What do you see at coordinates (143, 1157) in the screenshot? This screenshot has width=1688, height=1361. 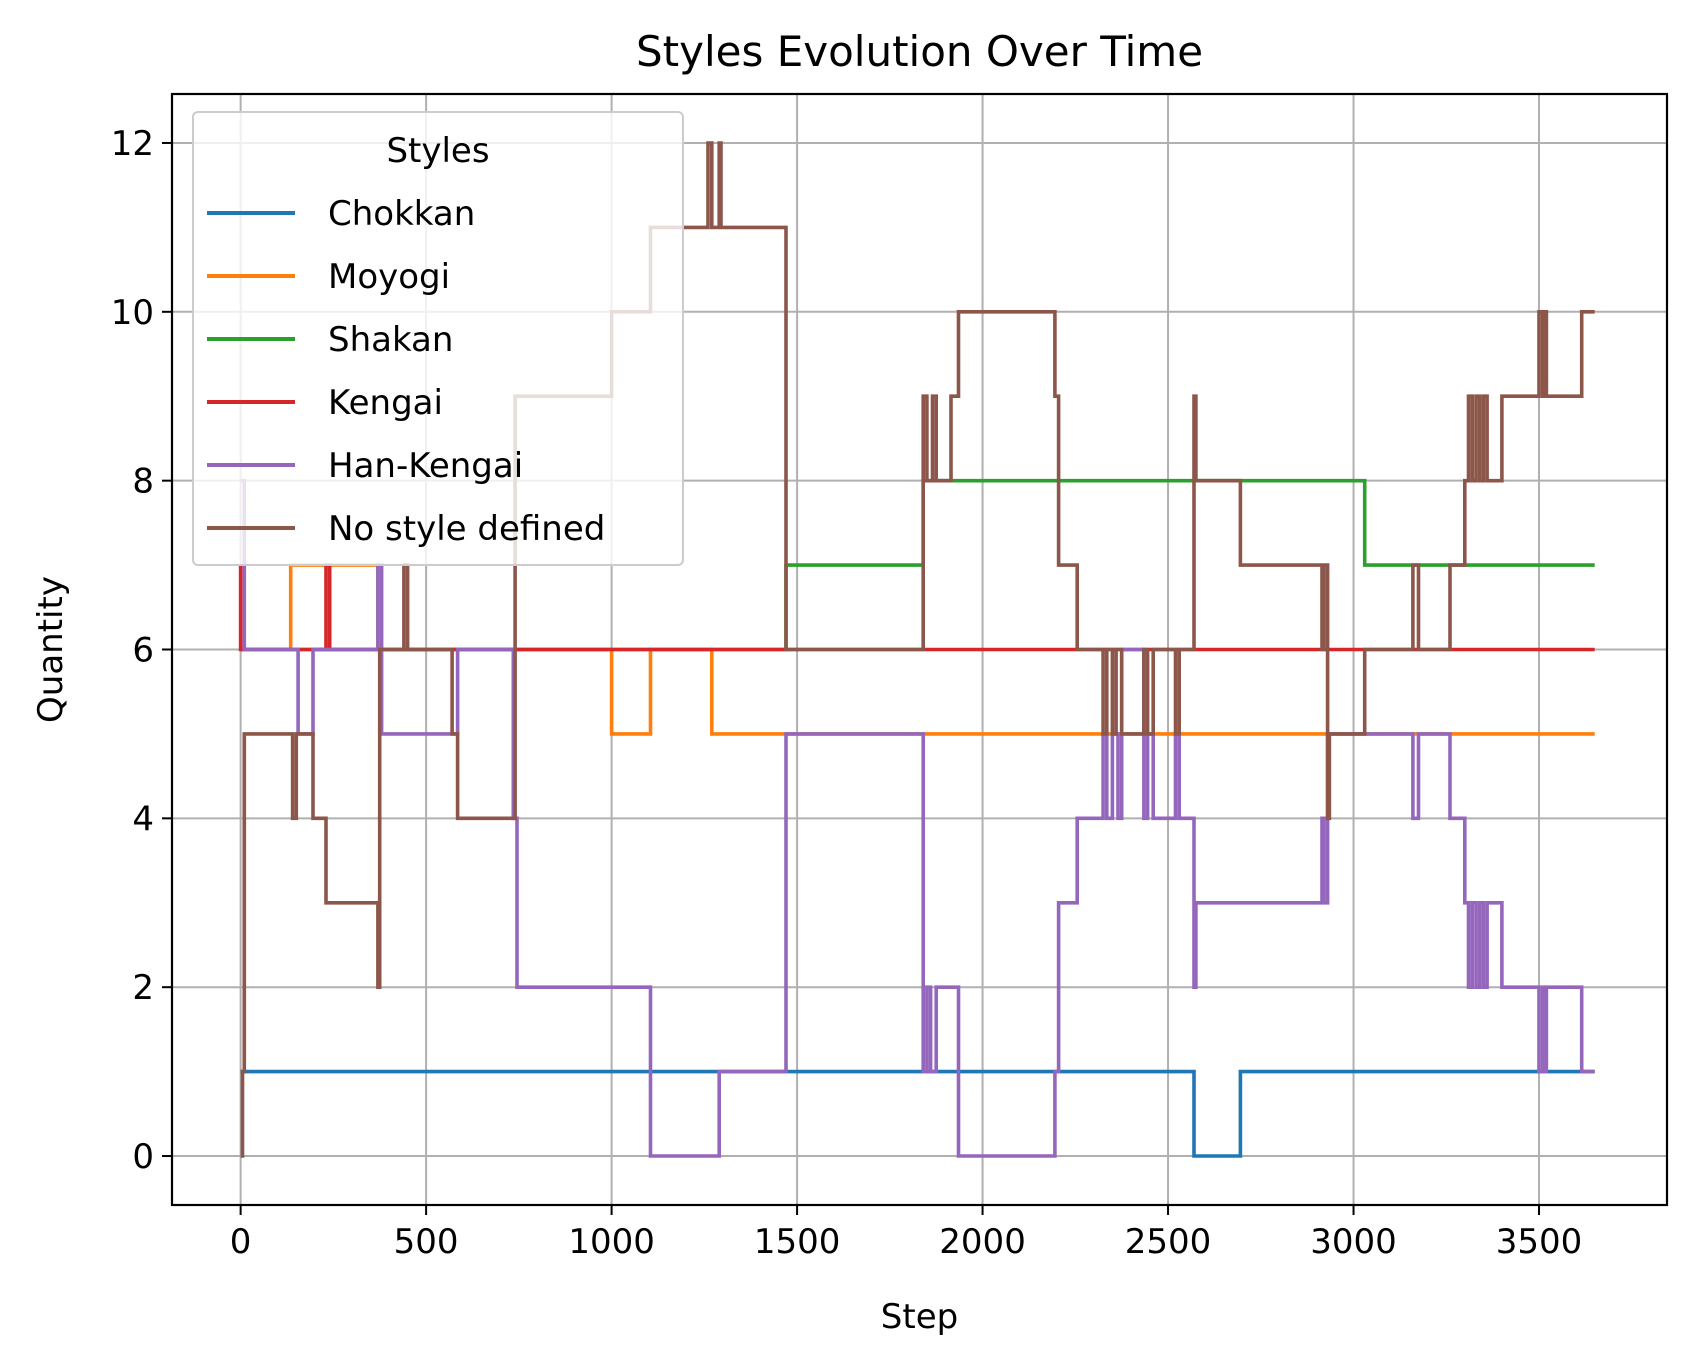 I see `y-tick-label: 0` at bounding box center [143, 1157].